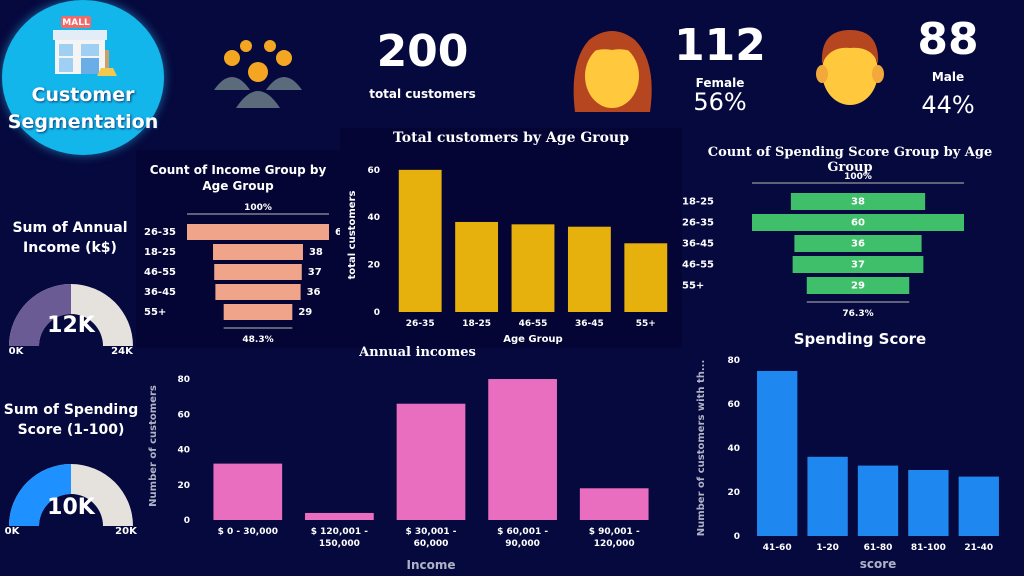  What do you see at coordinates (532, 339) in the screenshot?
I see `x-axis-title: Age Group` at bounding box center [532, 339].